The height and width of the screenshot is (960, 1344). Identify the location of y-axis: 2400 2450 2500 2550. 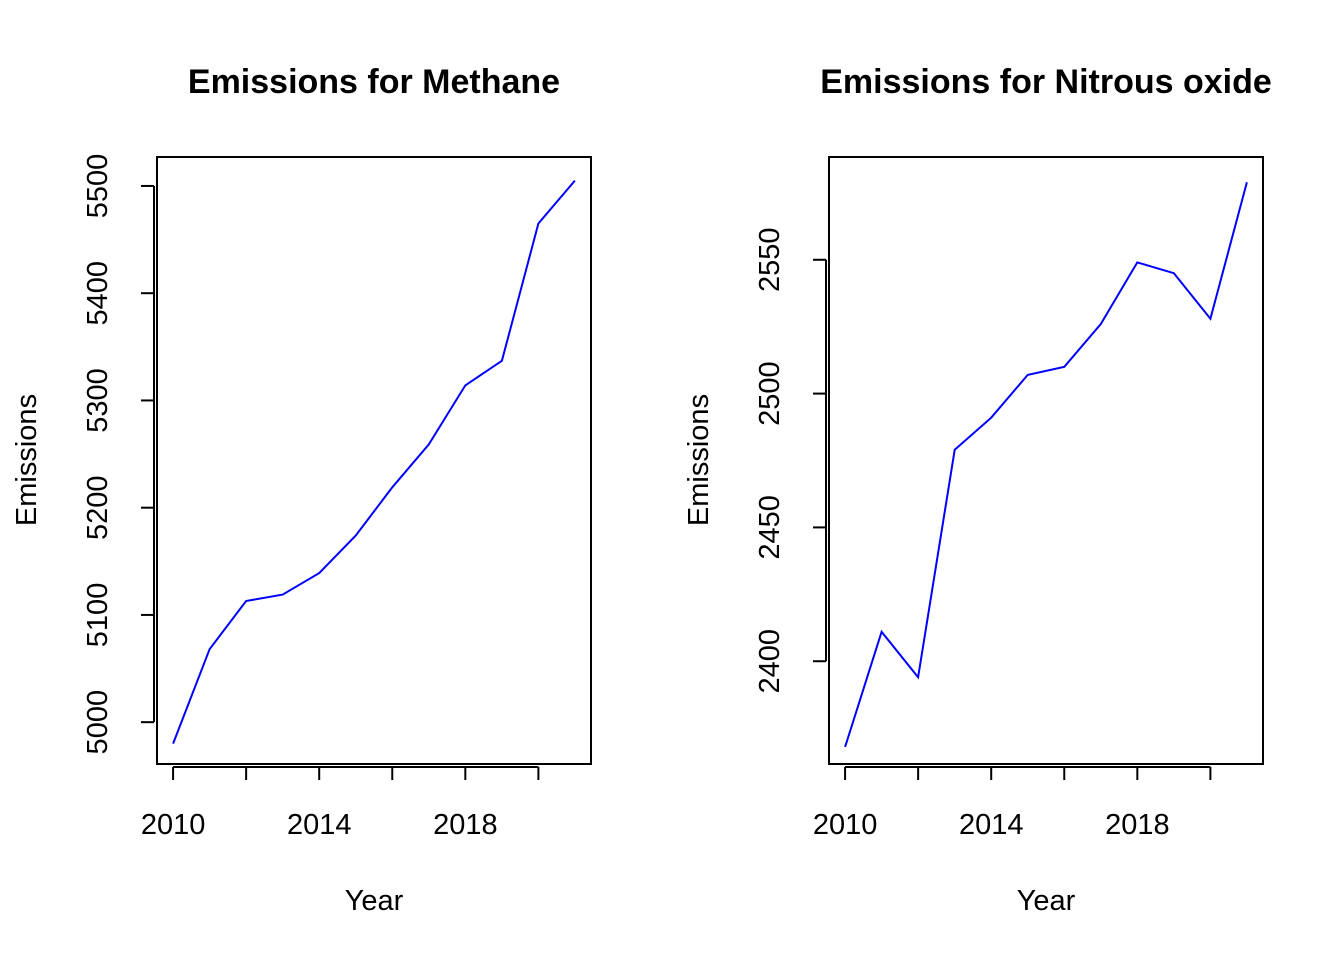
(790, 461).